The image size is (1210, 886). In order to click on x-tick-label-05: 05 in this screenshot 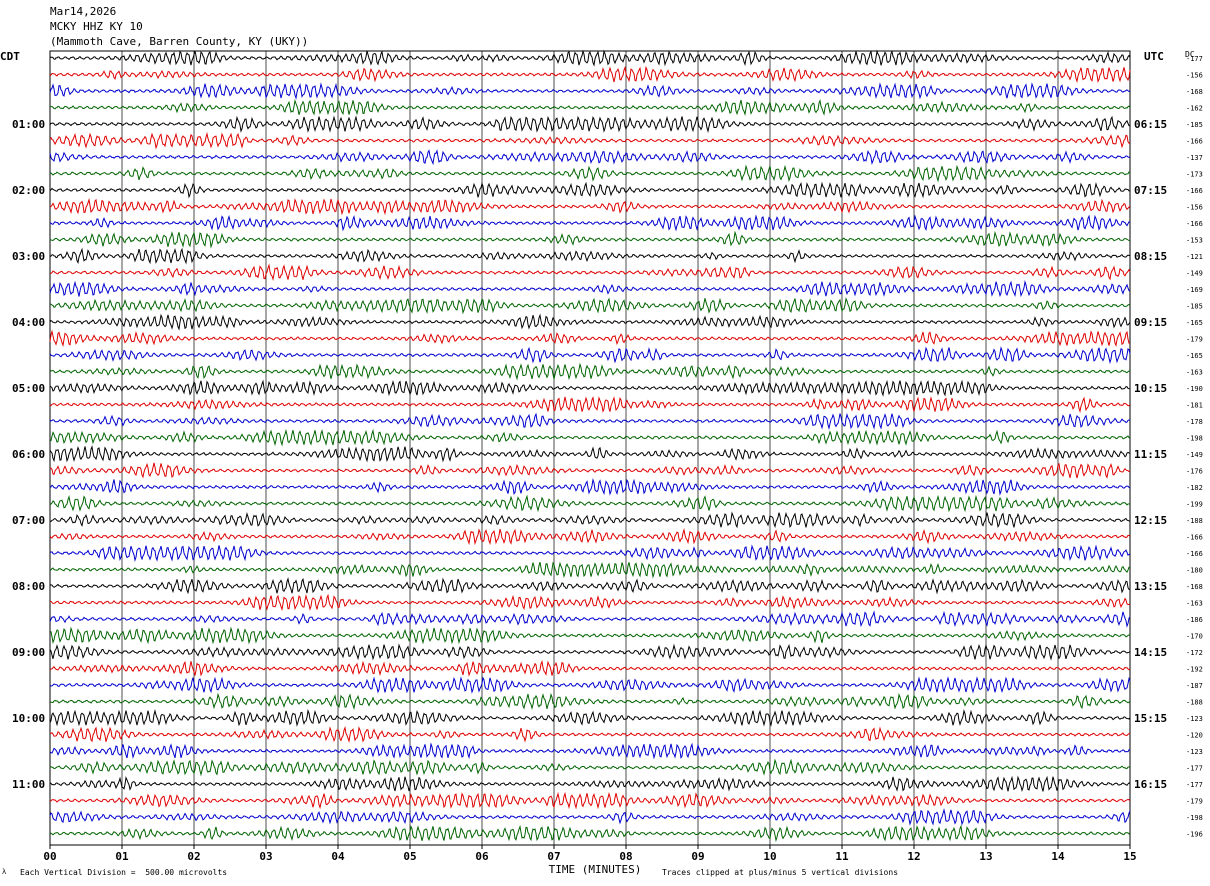, I will do `click(409, 856)`.